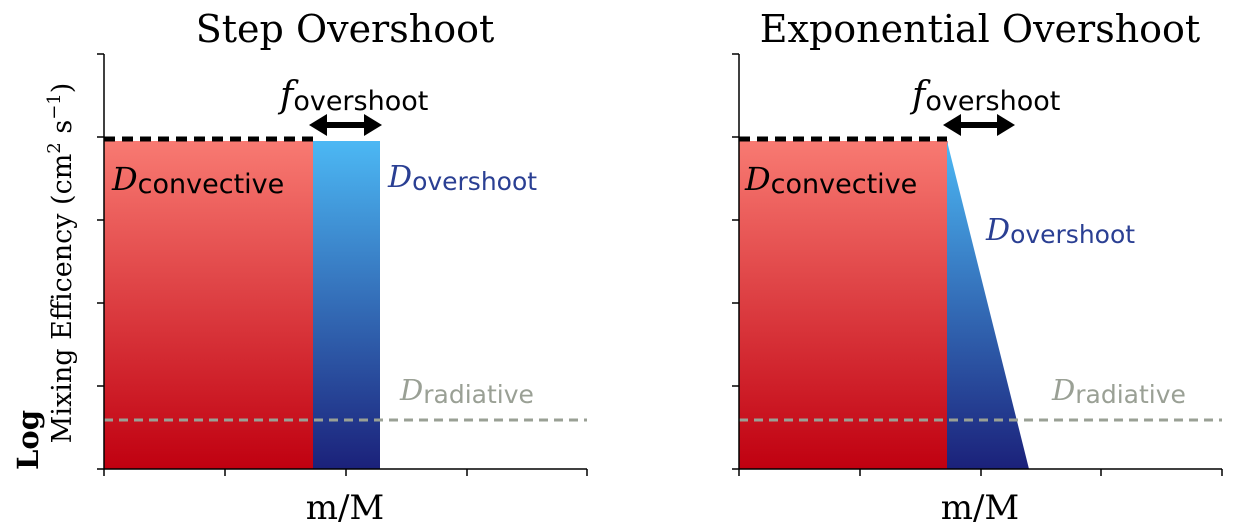 The height and width of the screenshot is (532, 1233). Describe the element at coordinates (61, 263) in the screenshot. I see `y-axis-label-main: Mixing Efficency (cm2 s−1)` at that location.